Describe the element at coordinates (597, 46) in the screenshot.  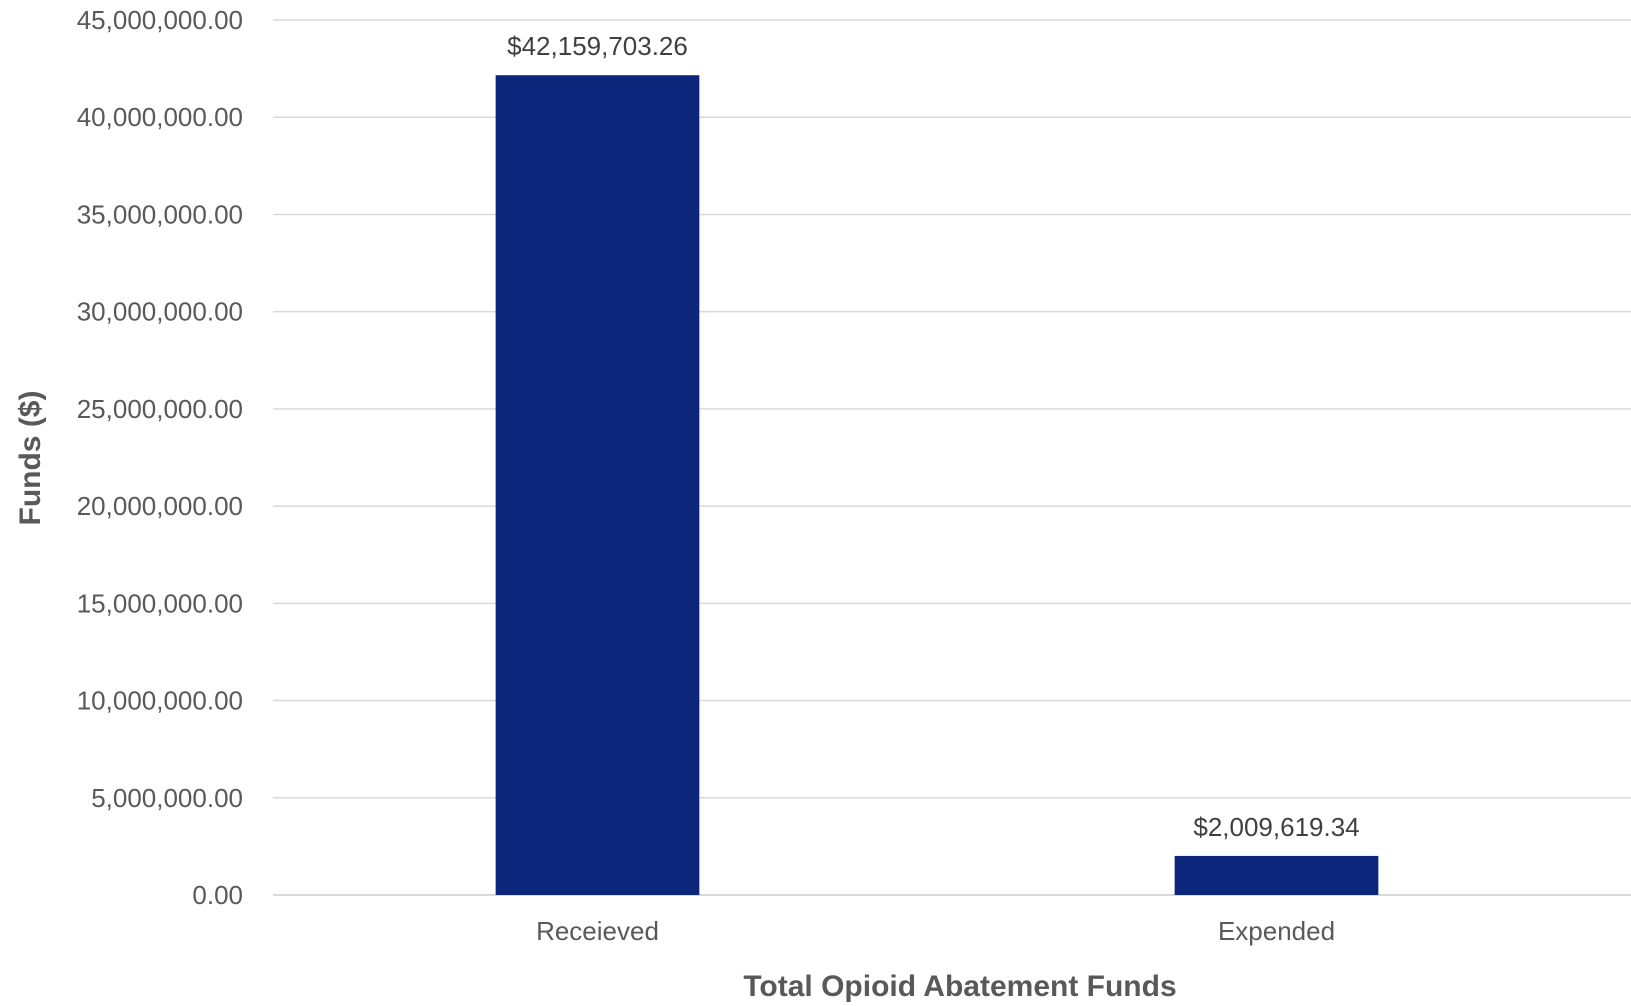
I see `data-label-receieved: $42,159,703.26` at that location.